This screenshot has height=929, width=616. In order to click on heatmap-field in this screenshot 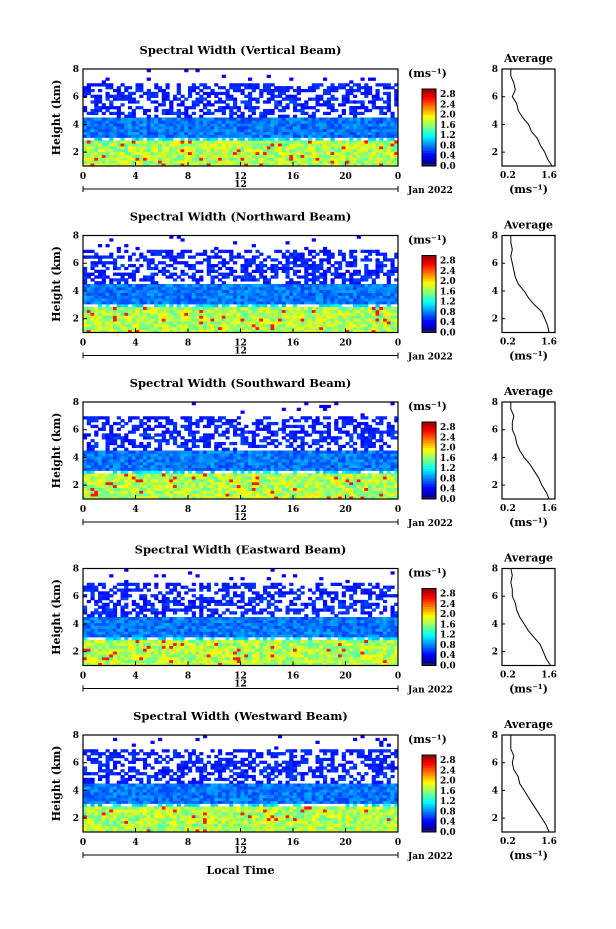, I will do `click(241, 118)`.